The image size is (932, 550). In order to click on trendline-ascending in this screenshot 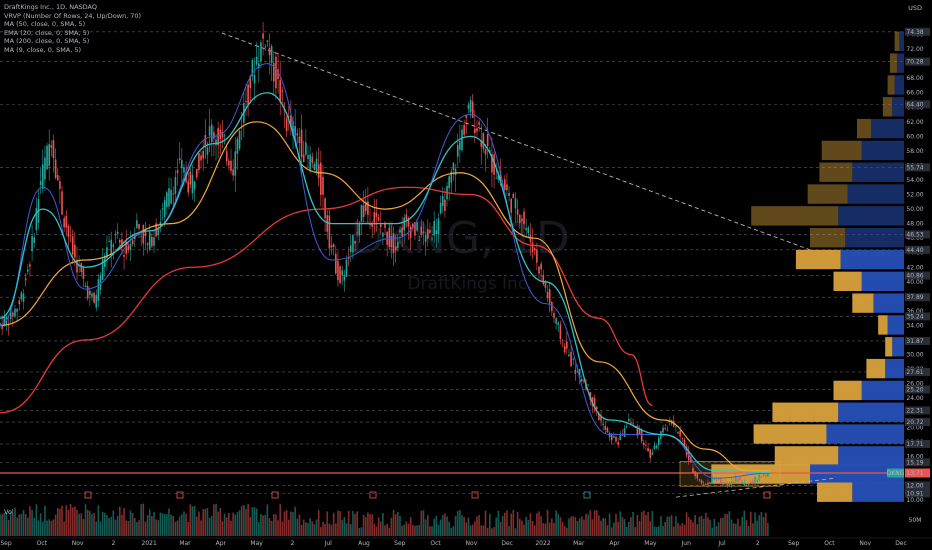, I will do `click(755, 487)`.